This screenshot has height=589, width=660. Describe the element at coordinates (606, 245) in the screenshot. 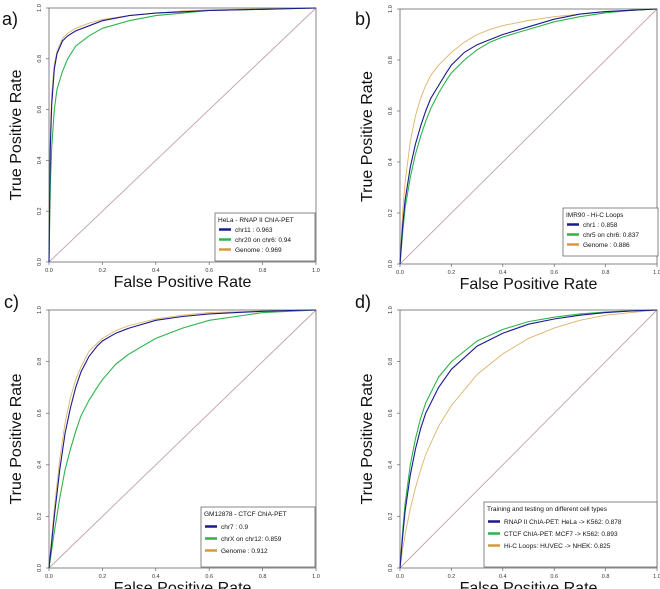

I see `legend-entry: Genome : 0.886` at that location.